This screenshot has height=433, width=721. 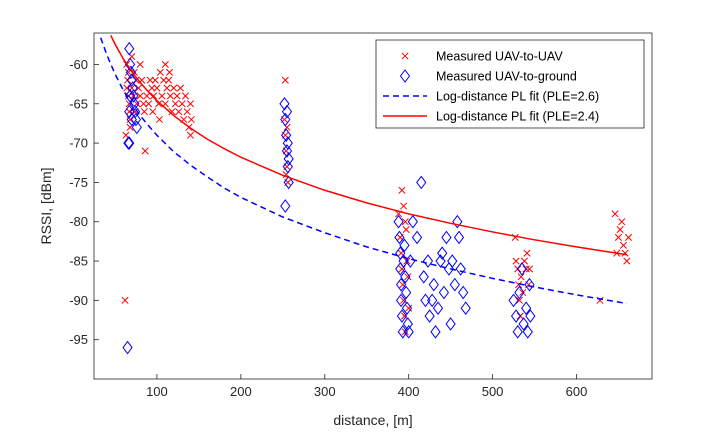 What do you see at coordinates (78, 300) in the screenshot?
I see `y-tick-label: -90` at bounding box center [78, 300].